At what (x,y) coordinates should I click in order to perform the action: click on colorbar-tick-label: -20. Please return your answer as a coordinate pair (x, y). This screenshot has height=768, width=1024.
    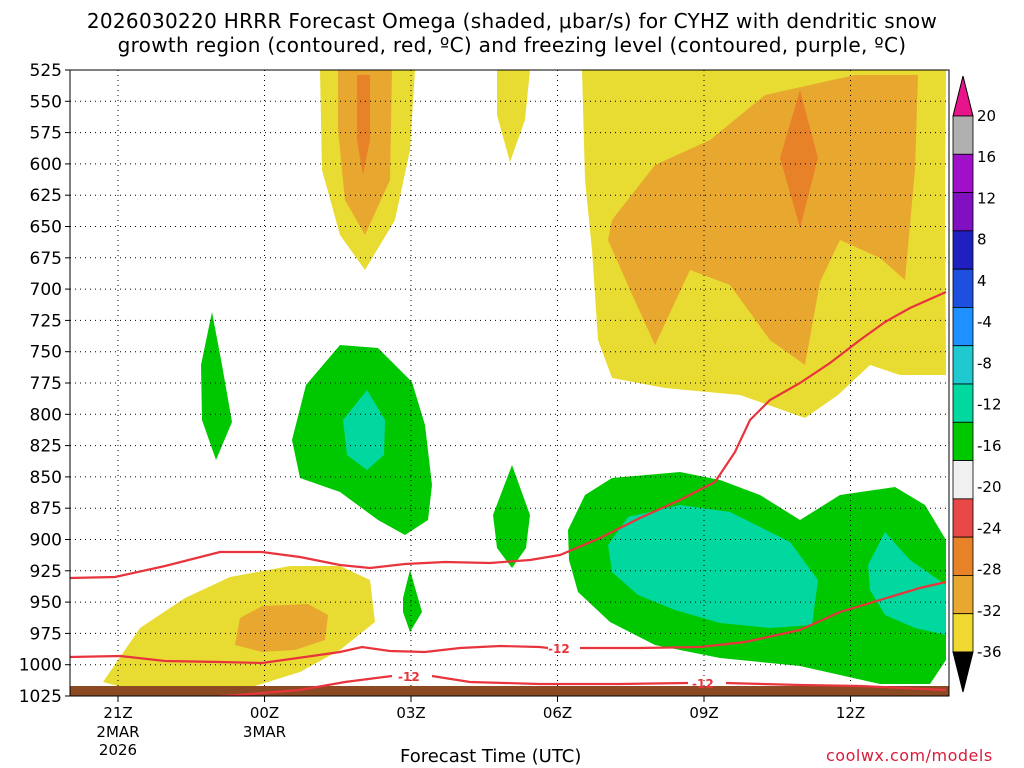
    Looking at the image, I should click on (989, 487).